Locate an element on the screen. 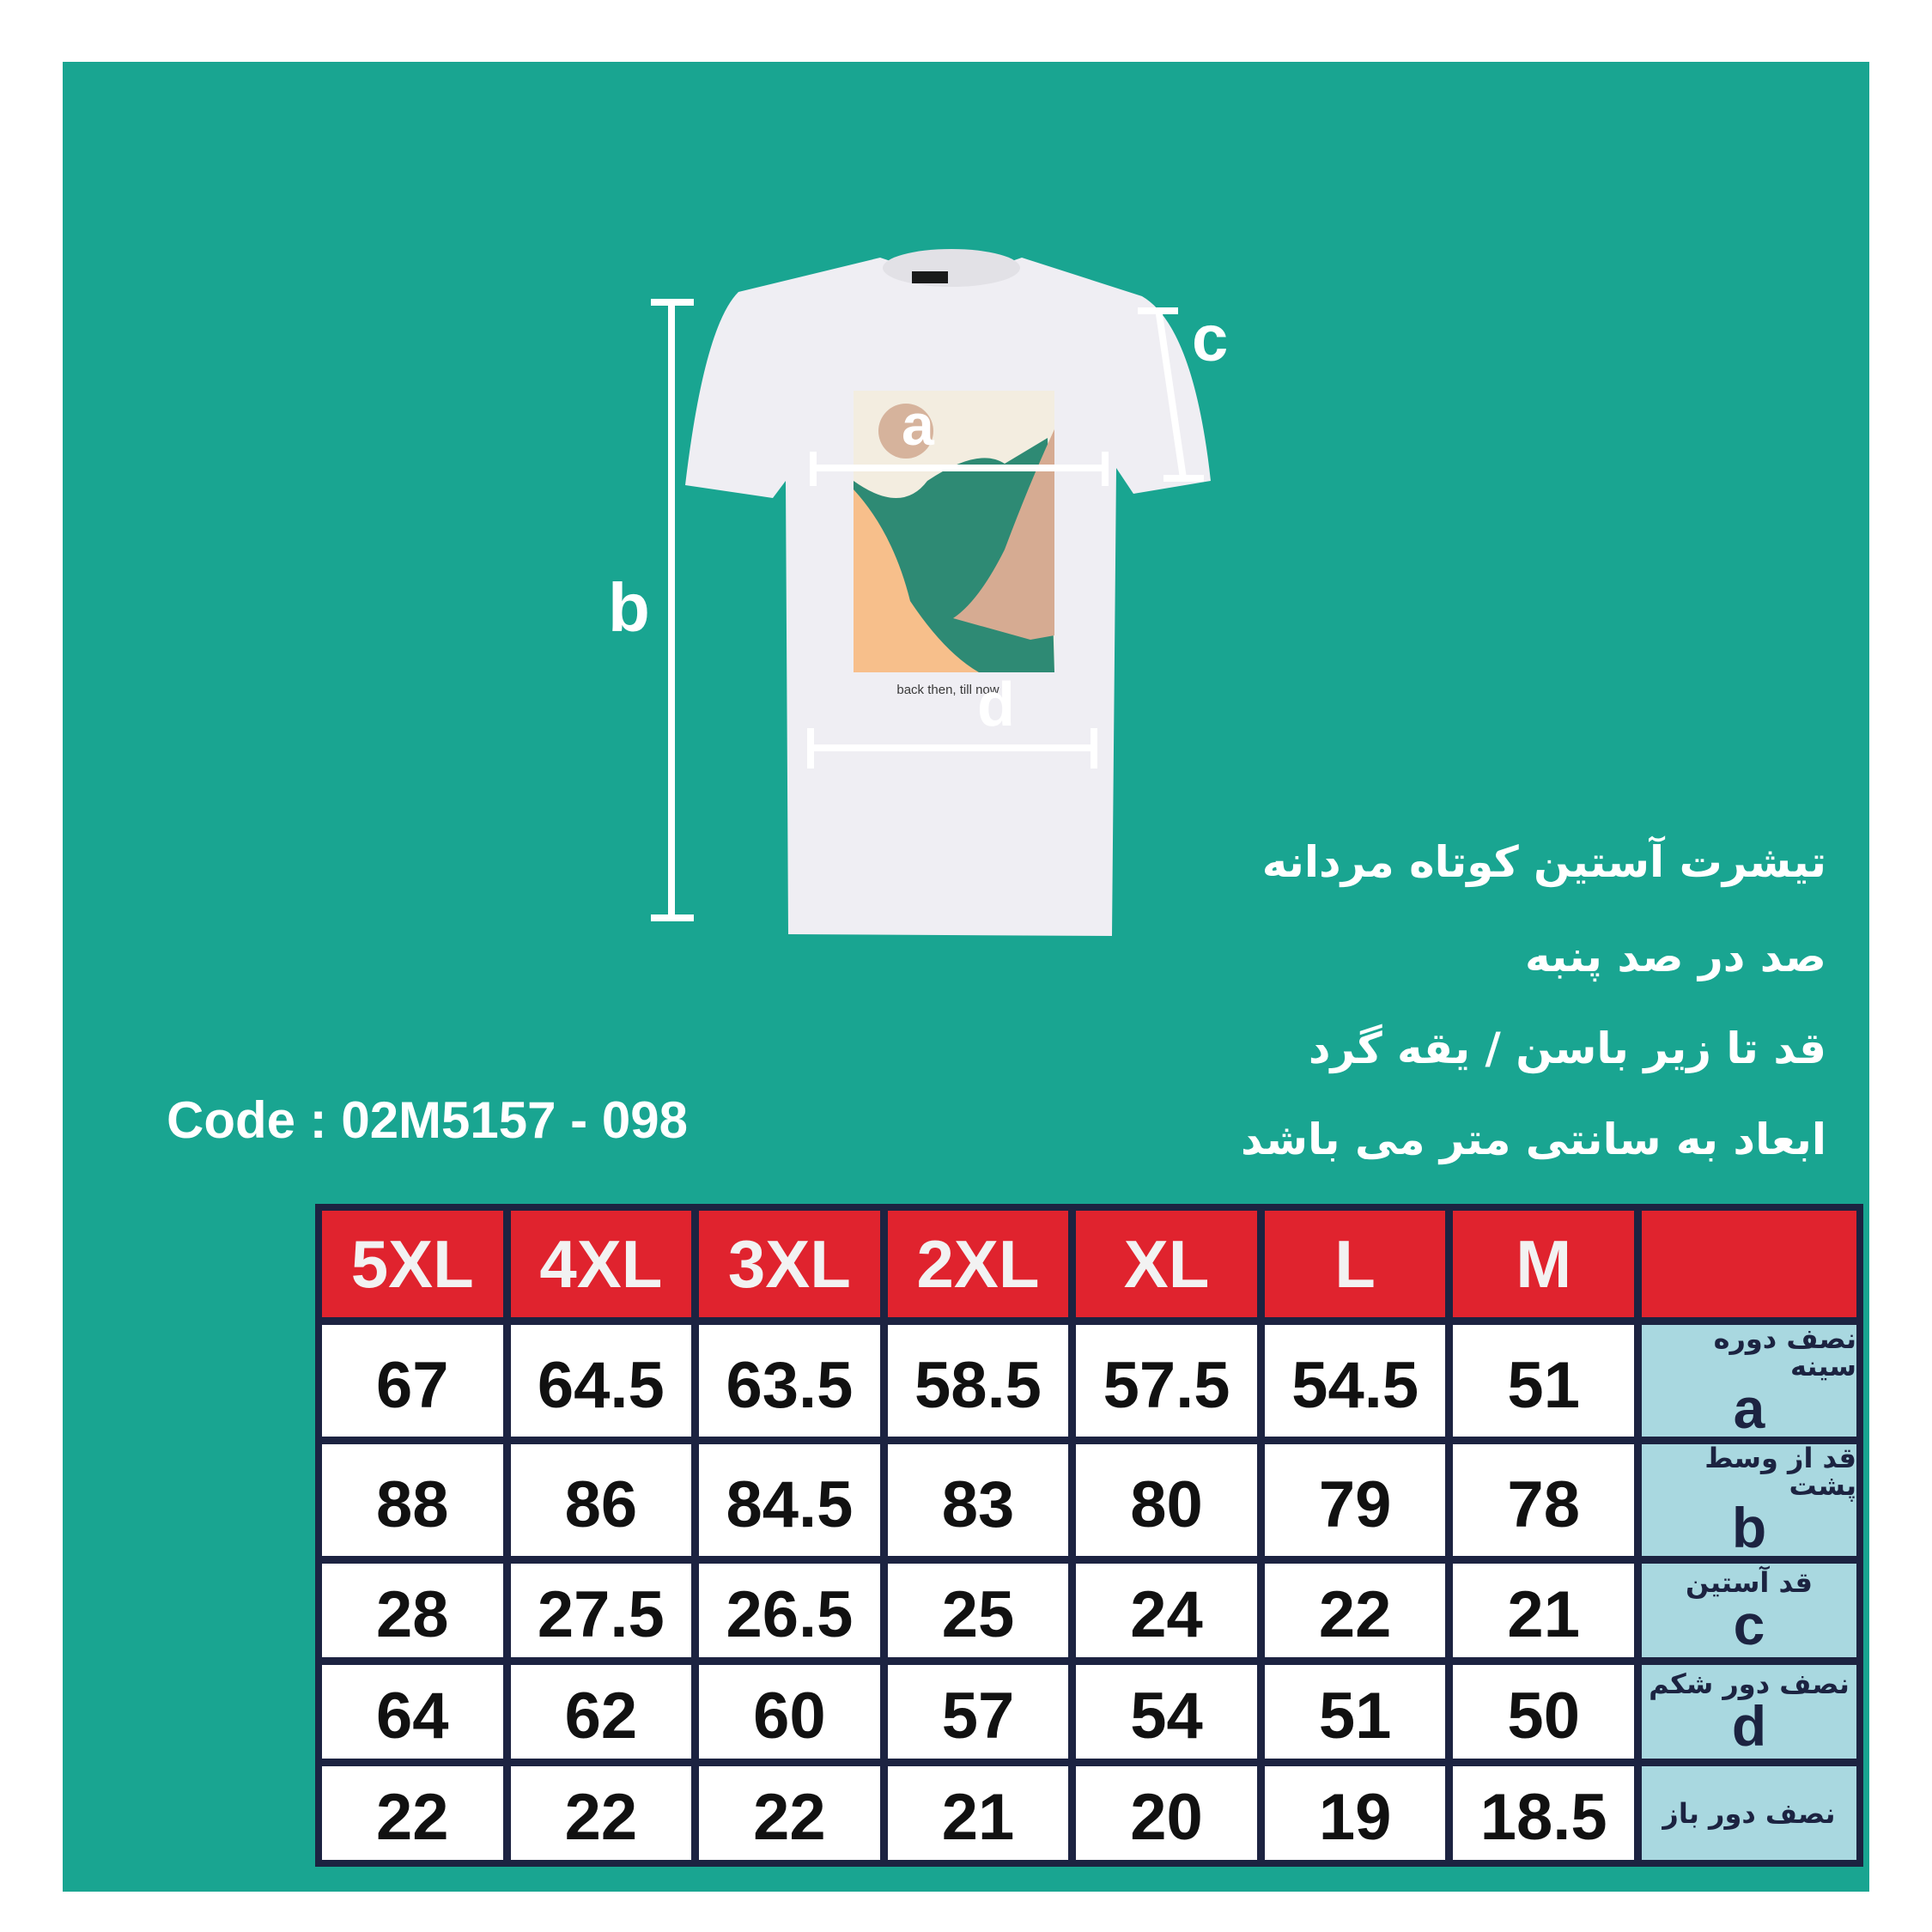 The height and width of the screenshot is (1932, 1932). label-c: c is located at coordinates (1210, 338).